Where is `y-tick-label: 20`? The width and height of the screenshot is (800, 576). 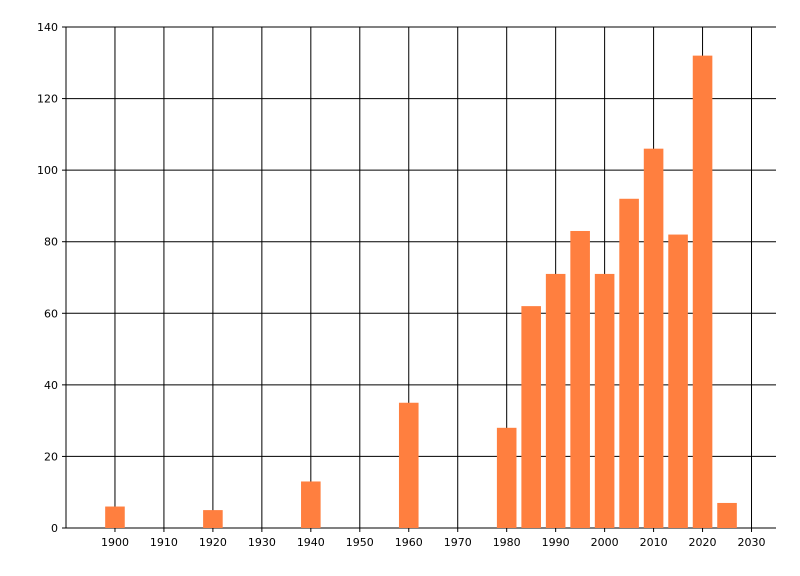 y-tick-label: 20 is located at coordinates (51, 456).